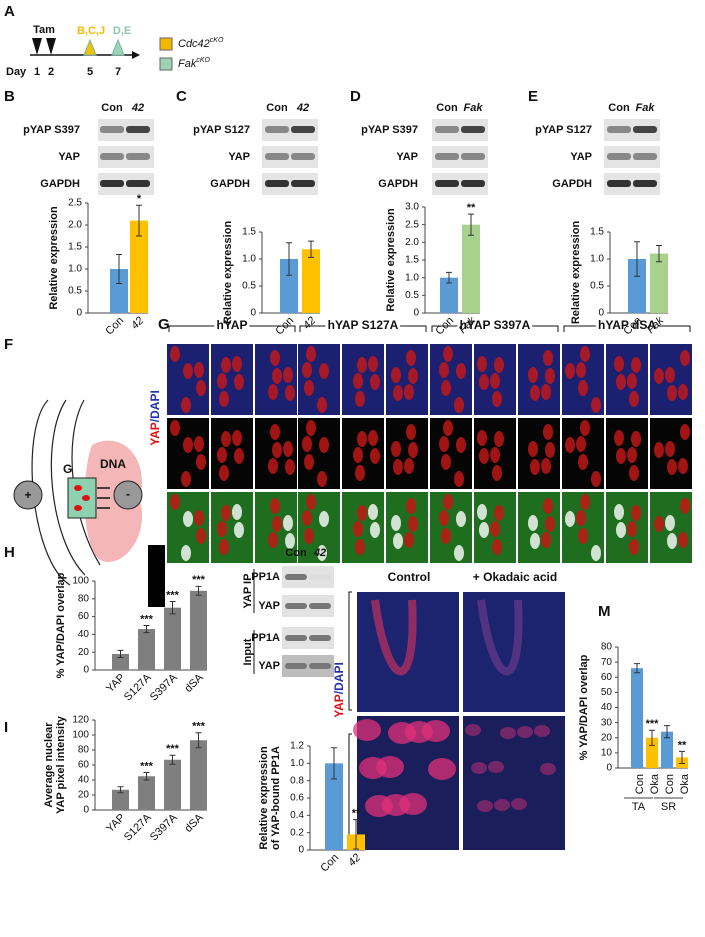 The height and width of the screenshot is (937, 705). What do you see at coordinates (187, 64) in the screenshot?
I see `legend-name: Fak` at bounding box center [187, 64].